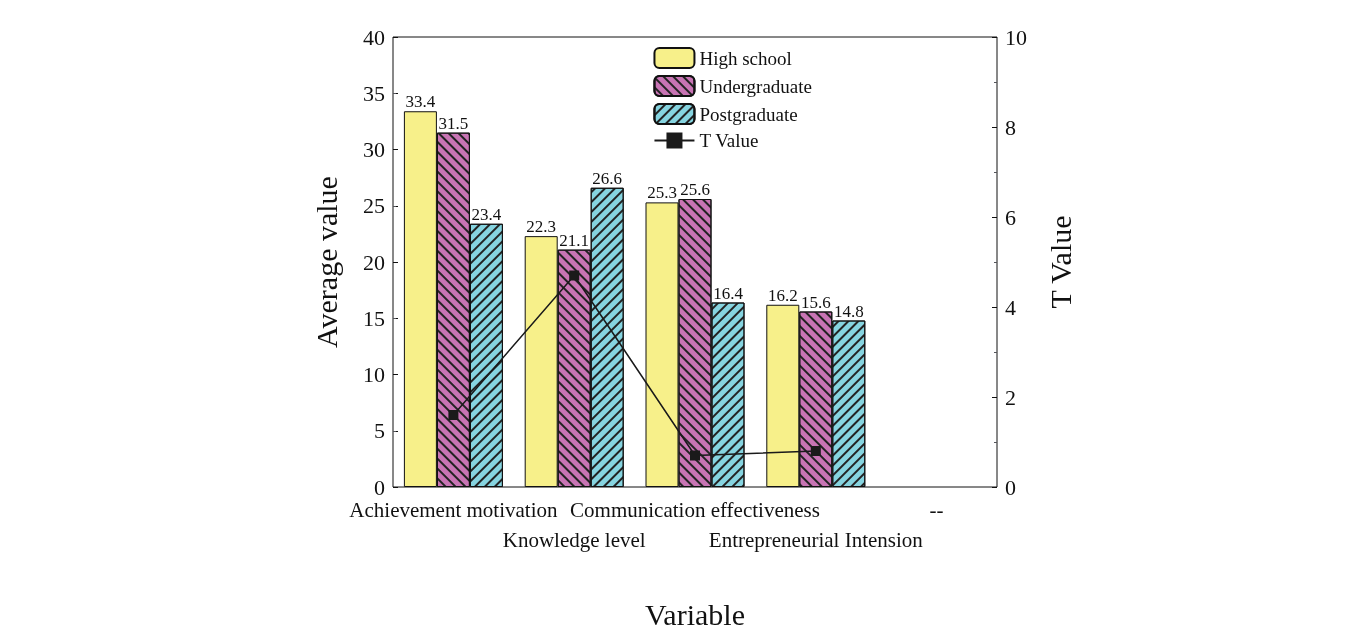 This screenshot has width=1357, height=634. I want to click on legend-label: Undergraduate, so click(755, 86).